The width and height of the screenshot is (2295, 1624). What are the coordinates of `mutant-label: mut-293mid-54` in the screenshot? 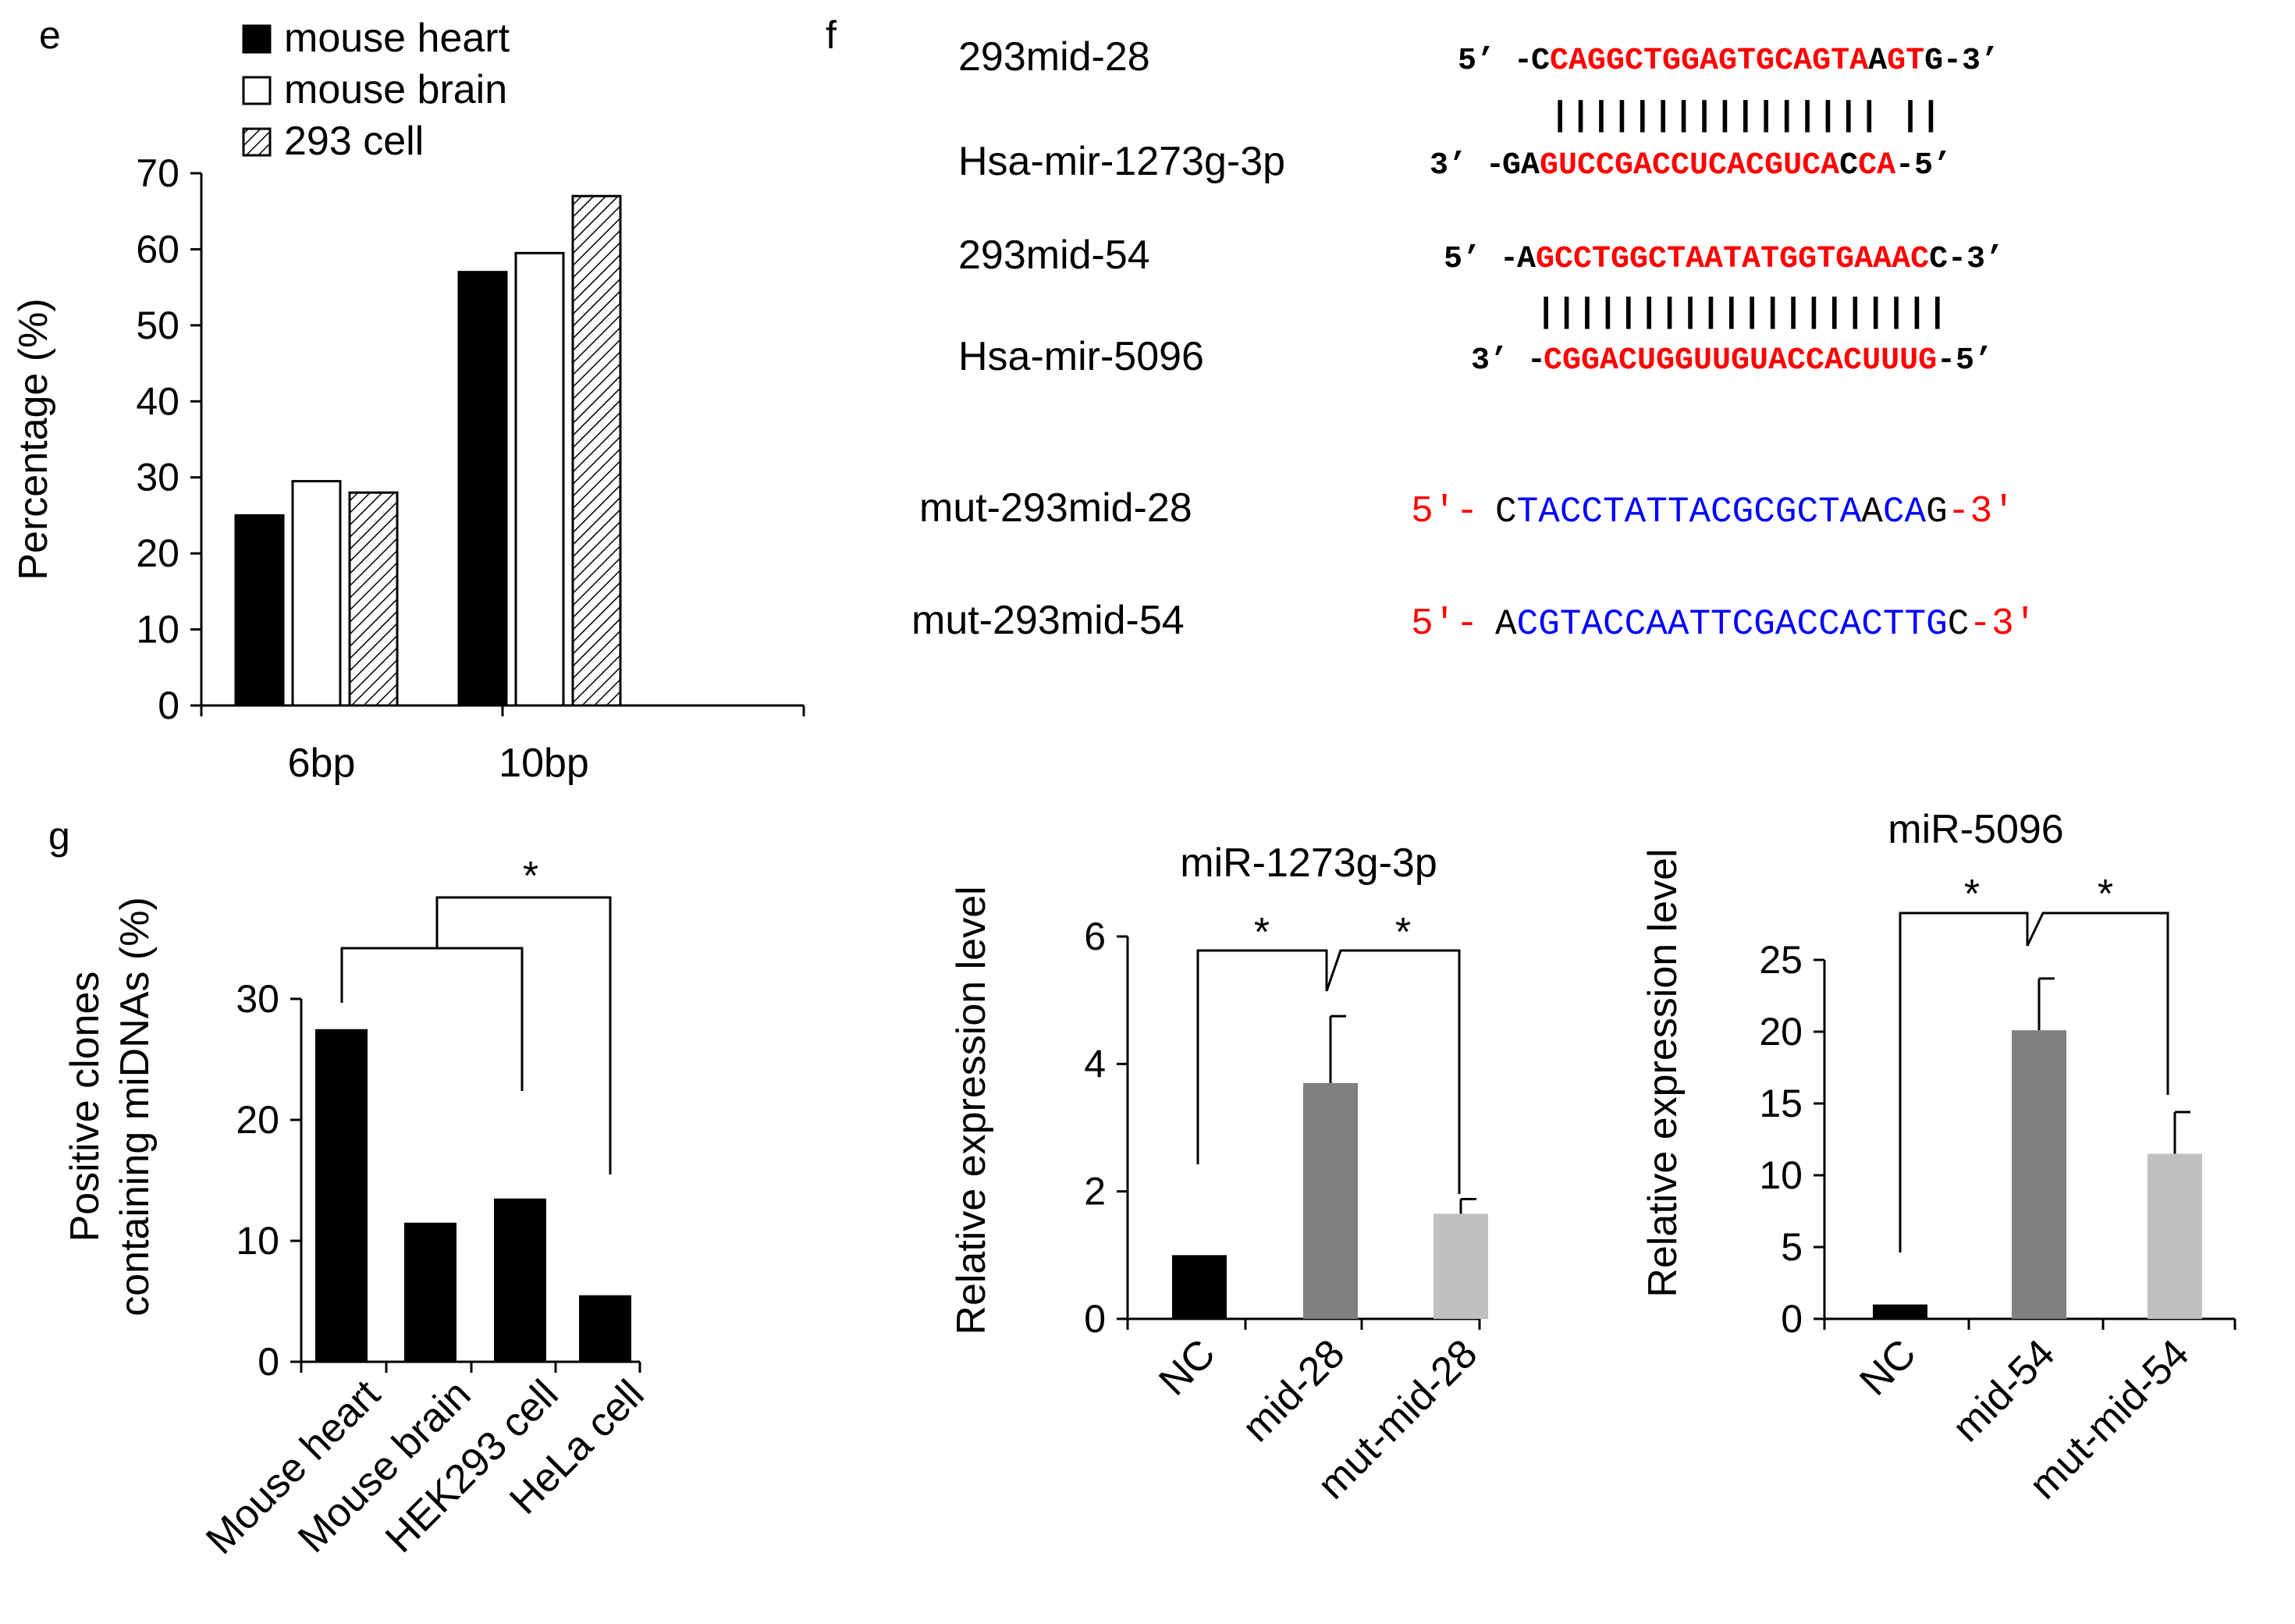 It's located at (1048, 620).